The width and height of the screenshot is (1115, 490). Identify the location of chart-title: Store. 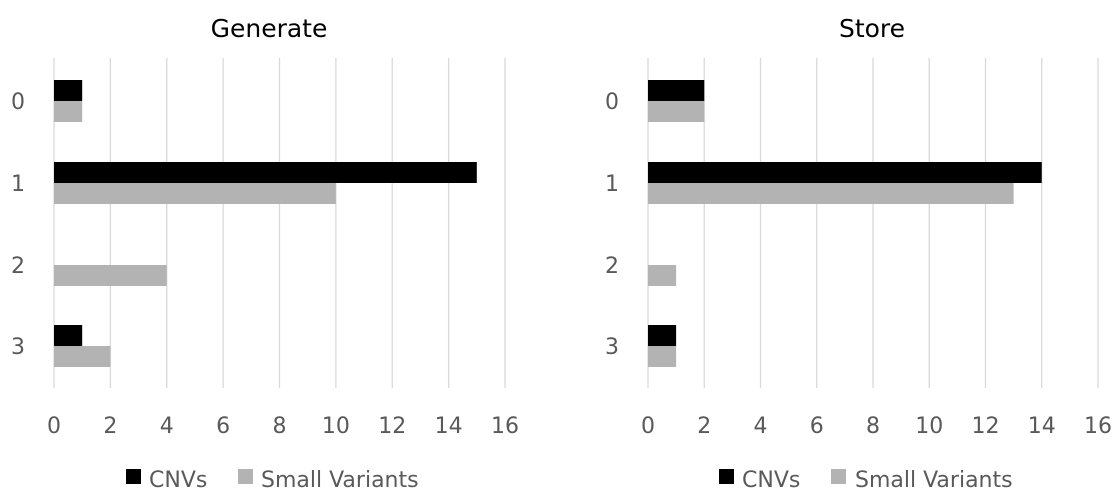
(872, 28).